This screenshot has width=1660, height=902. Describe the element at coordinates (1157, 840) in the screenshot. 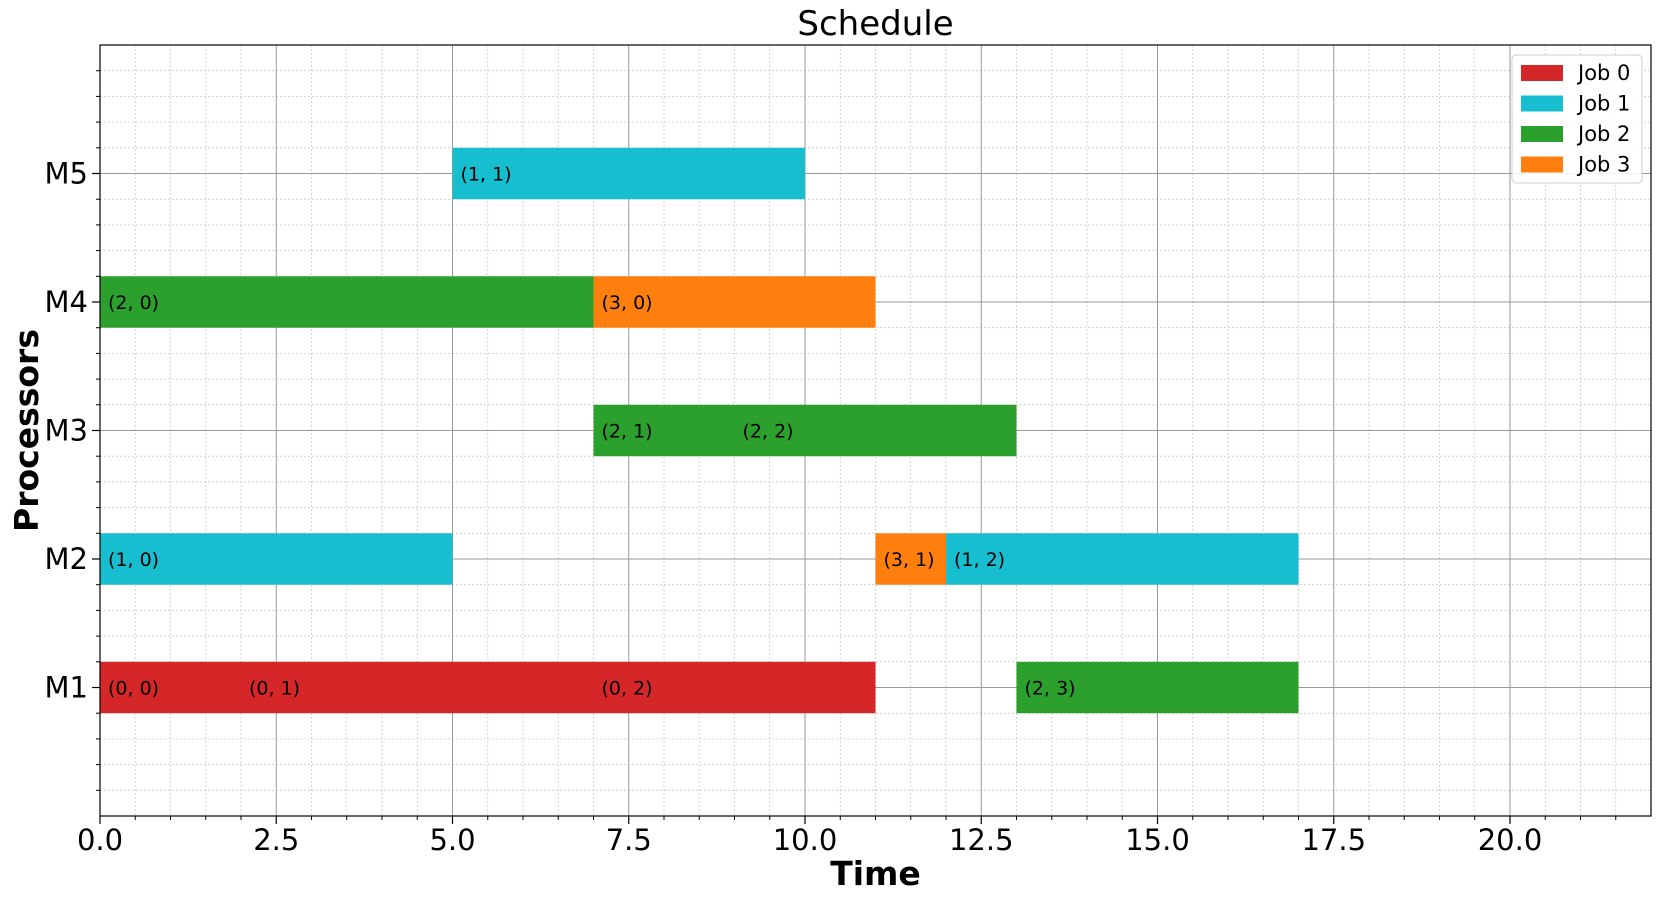

I see `x-tick-label: 15.0` at that location.